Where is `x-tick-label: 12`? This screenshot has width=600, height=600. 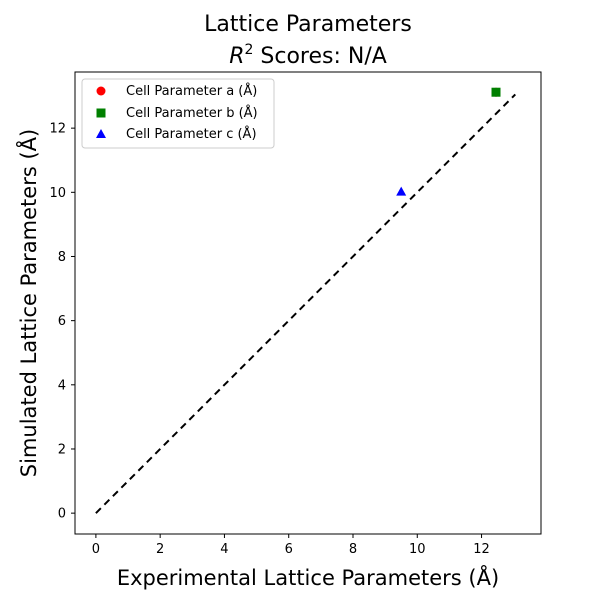 x-tick-label: 12 is located at coordinates (481, 549).